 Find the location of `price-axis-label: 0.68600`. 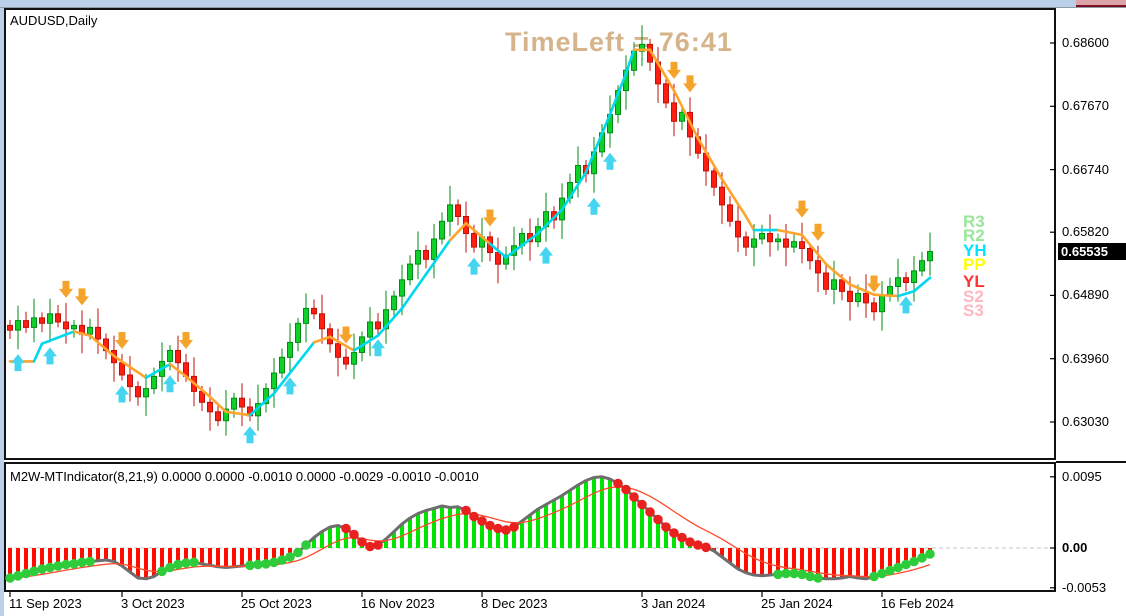

price-axis-label: 0.68600 is located at coordinates (1085, 42).